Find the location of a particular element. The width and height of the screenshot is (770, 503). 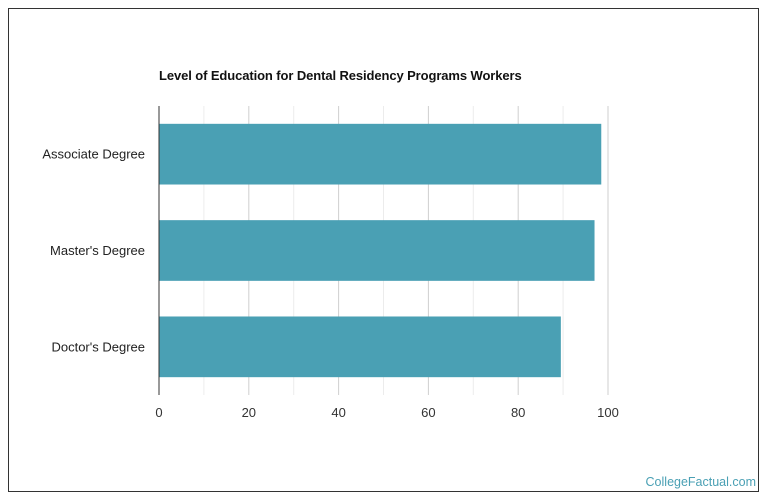

x-tick-labels: 0 20 40 60 80 100 is located at coordinates (386, 412).